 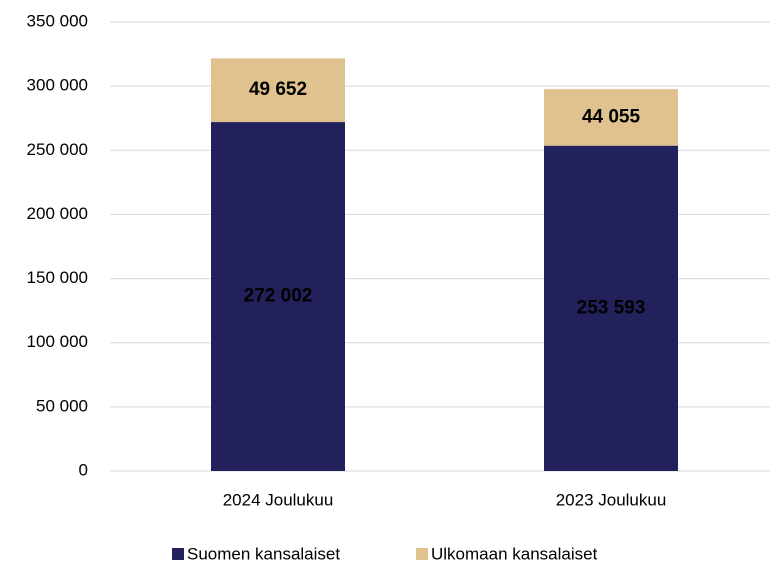 I want to click on data-label: 49 652, so click(x=278, y=89).